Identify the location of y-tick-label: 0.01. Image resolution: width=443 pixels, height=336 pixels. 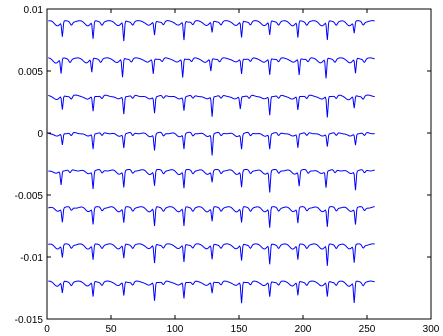
(34, 10).